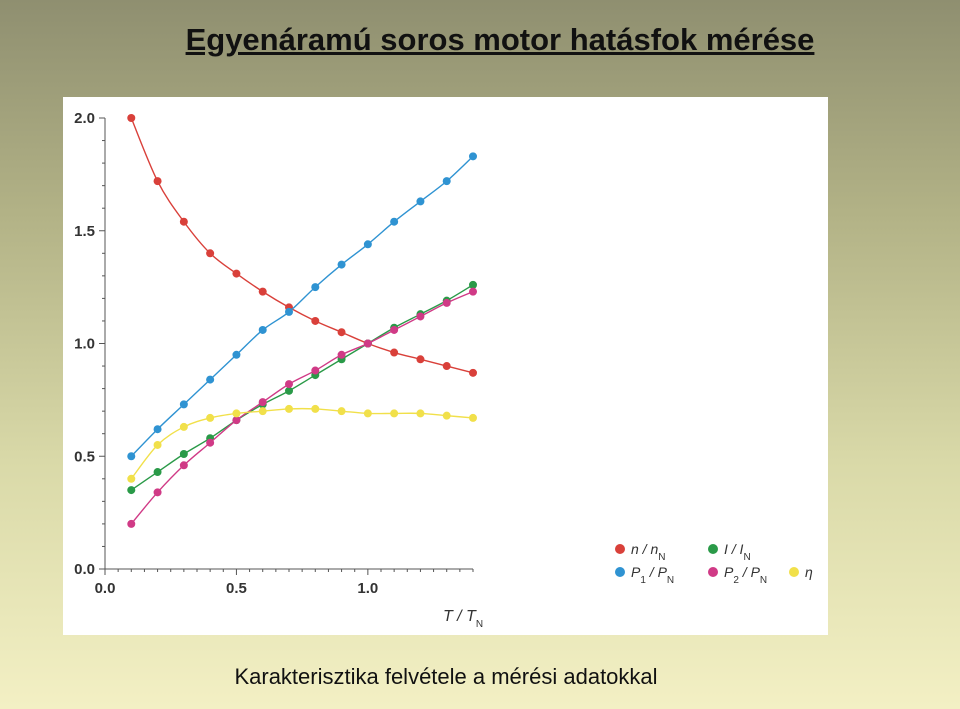  I want to click on legend-label: η, so click(809, 572).